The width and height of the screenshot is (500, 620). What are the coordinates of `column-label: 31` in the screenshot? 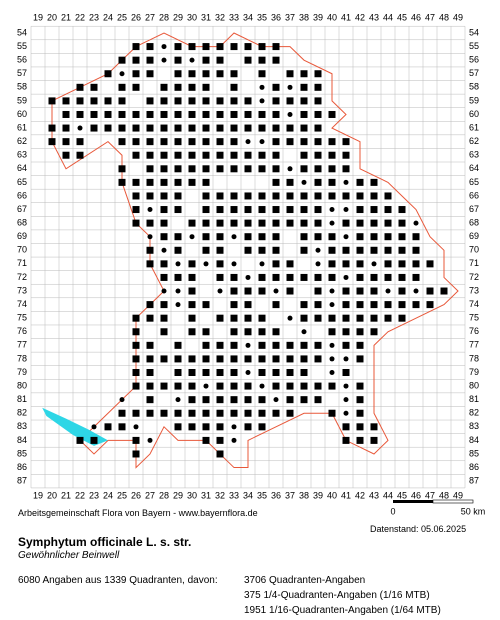 It's located at (206, 18).